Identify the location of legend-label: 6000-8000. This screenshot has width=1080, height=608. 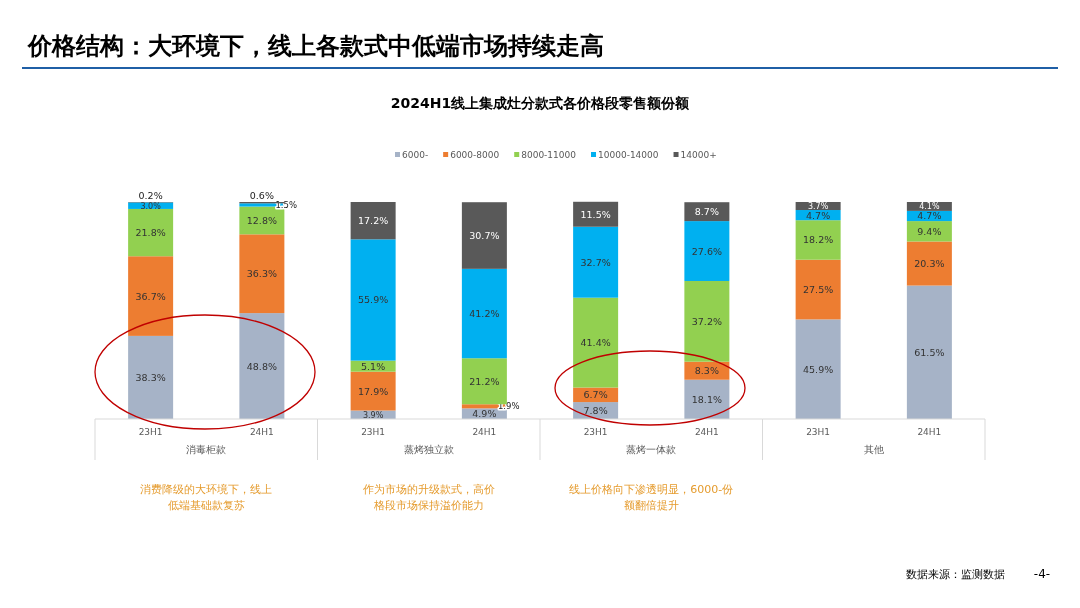
(475, 155).